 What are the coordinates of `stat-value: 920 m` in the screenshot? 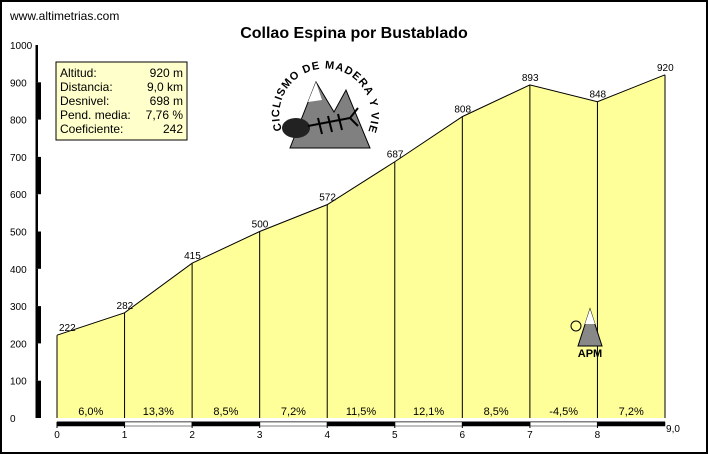 It's located at (166, 73).